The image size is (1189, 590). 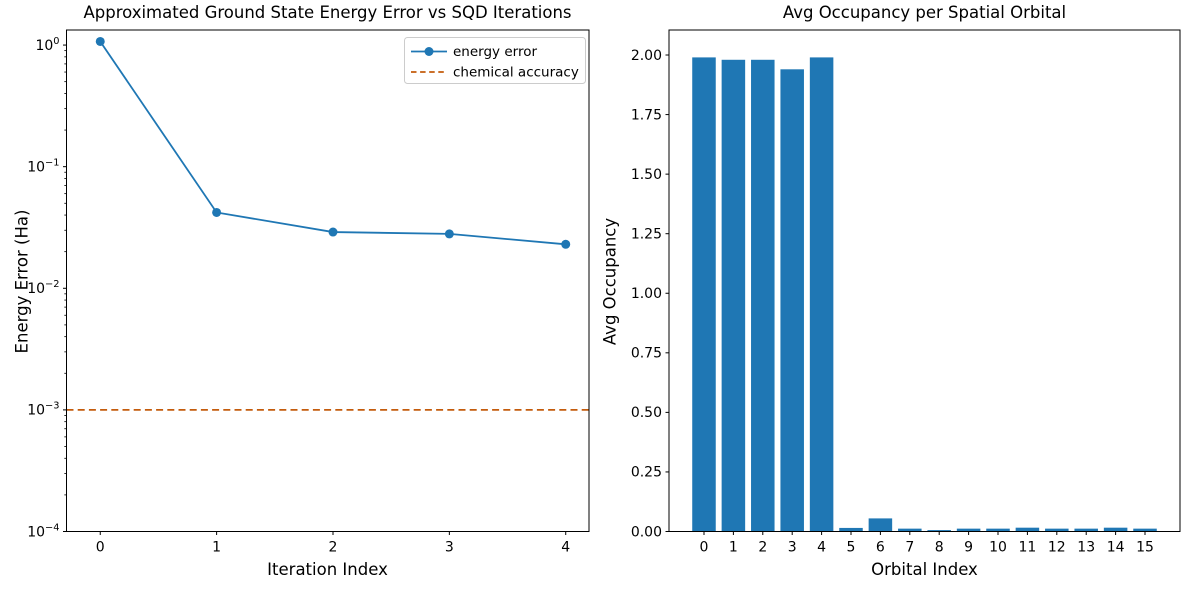 What do you see at coordinates (646, 473) in the screenshot?
I see `y-tick-label: 0.25` at bounding box center [646, 473].